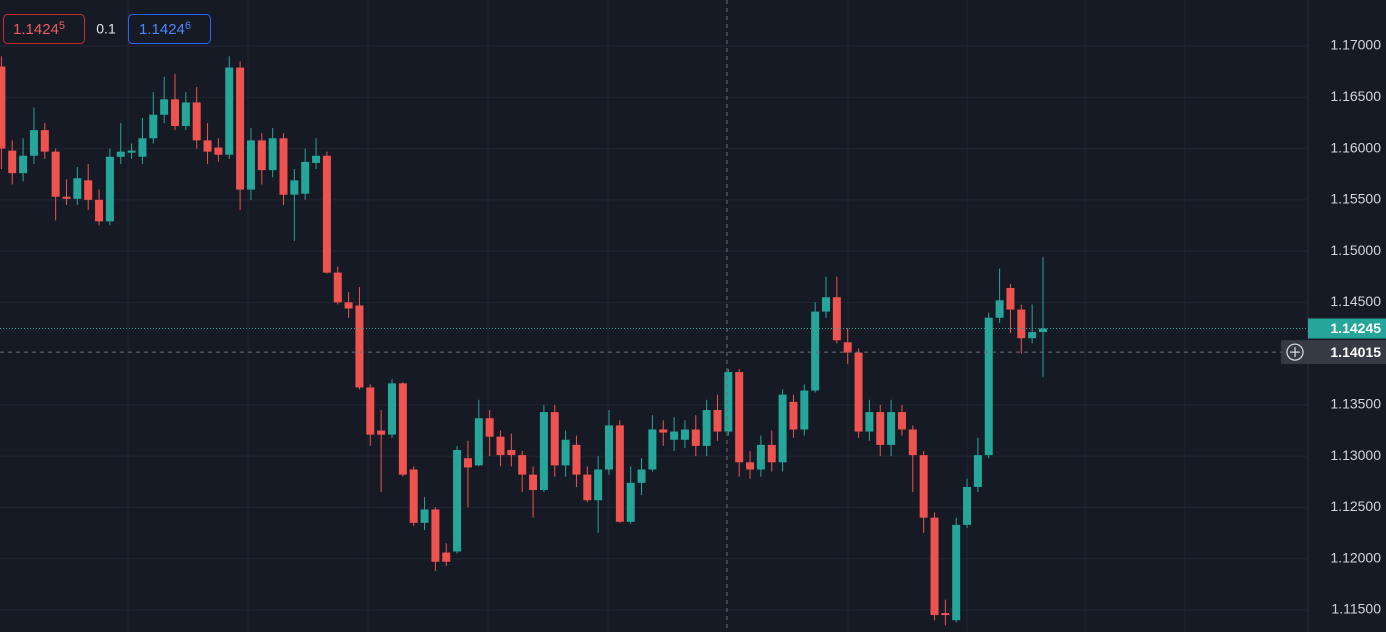 This screenshot has width=1386, height=632. I want to click on sell-price: 1.14245, so click(39, 29).